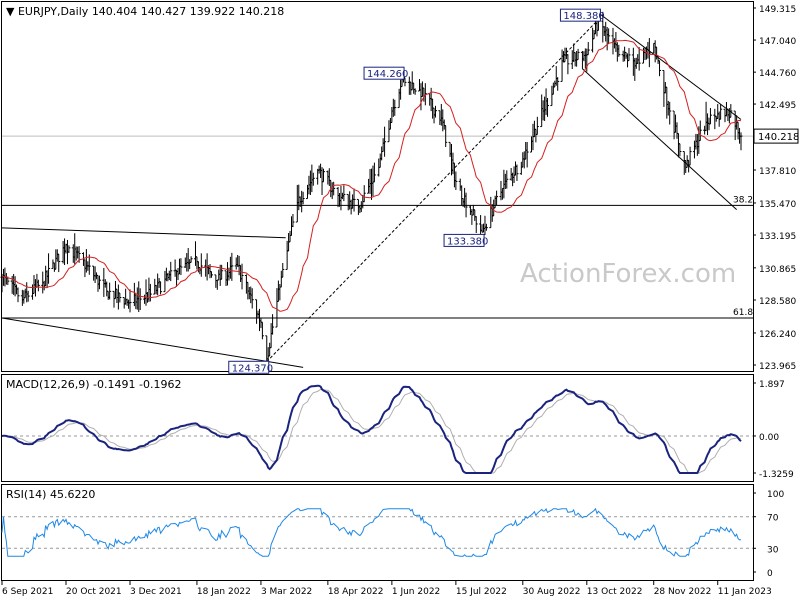 Image resolution: width=800 pixels, height=604 pixels. Describe the element at coordinates (467, 241) in the screenshot. I see `annotation-text: 133.380` at that location.